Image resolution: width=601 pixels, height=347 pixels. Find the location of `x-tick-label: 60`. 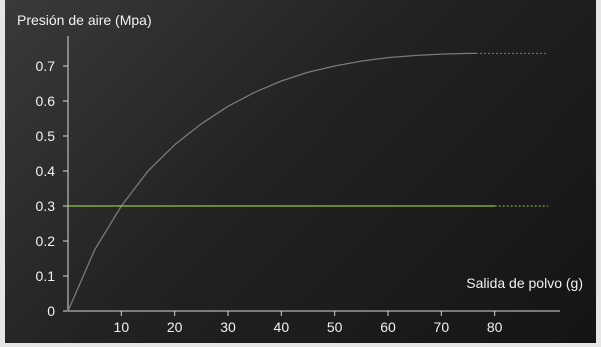

x-tick-label: 60 is located at coordinates (388, 327).